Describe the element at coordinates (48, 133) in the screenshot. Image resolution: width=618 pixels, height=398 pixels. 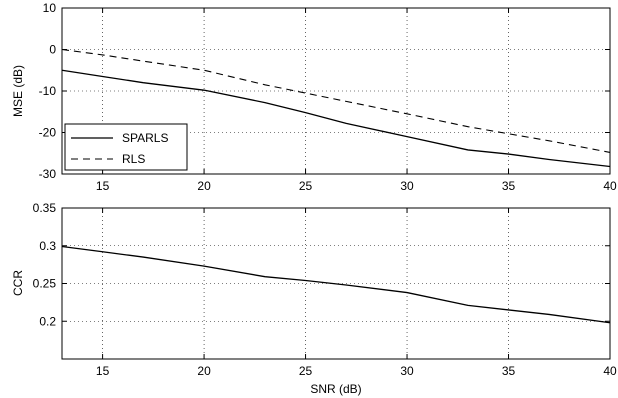
I see `mse-y-tick-label: -20` at that location.